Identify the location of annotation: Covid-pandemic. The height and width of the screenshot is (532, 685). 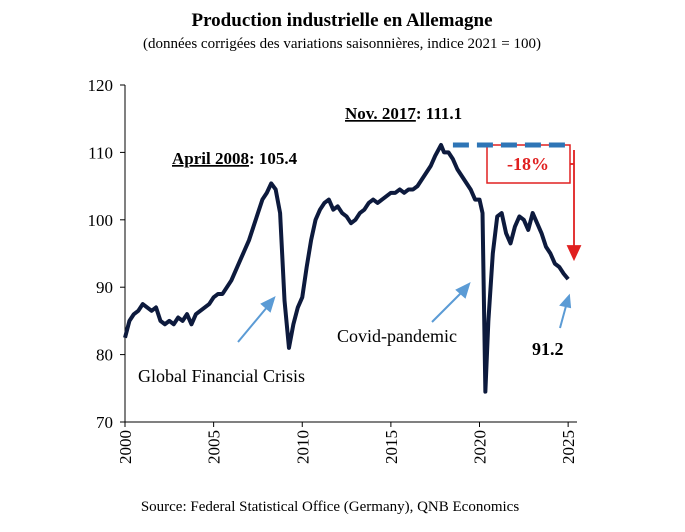
(397, 336).